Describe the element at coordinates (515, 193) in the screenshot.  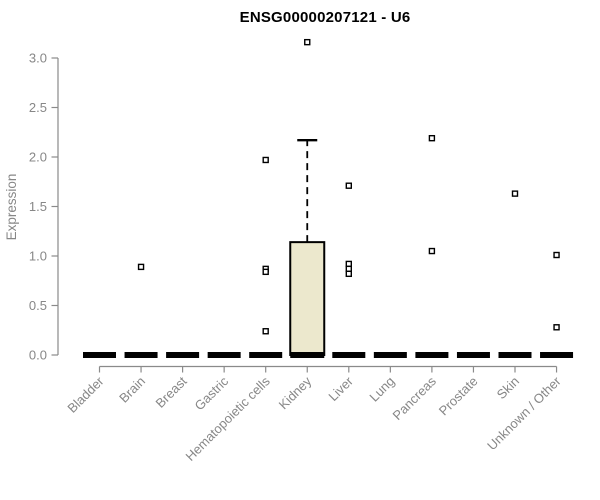
I see `outlier-point-skin` at that location.